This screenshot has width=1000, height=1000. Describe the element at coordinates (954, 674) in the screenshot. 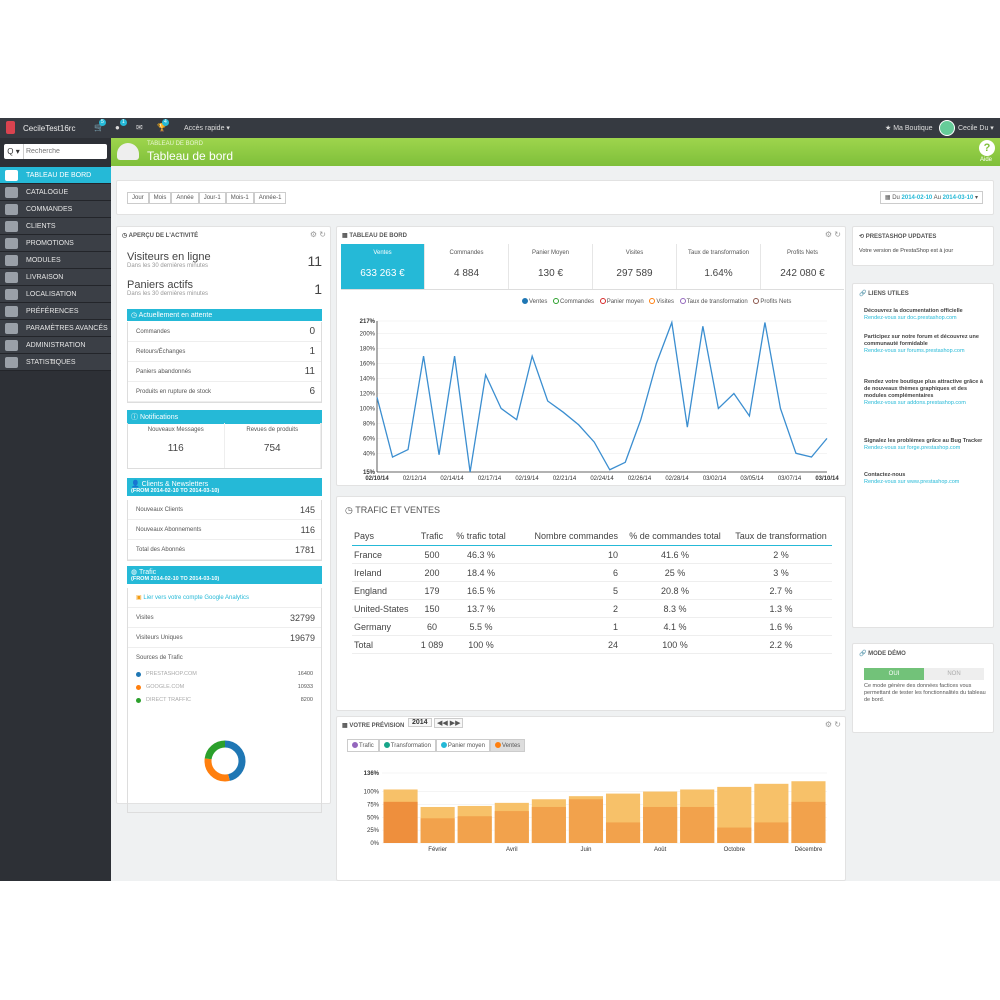

I see `toggle-off: NON` at that location.